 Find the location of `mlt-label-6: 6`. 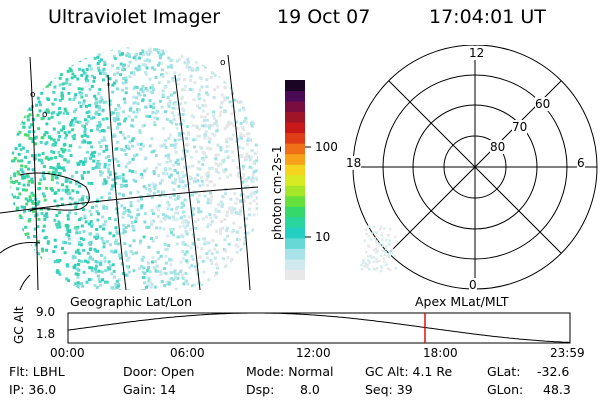

mlt-label-6: 6 is located at coordinates (581, 163).